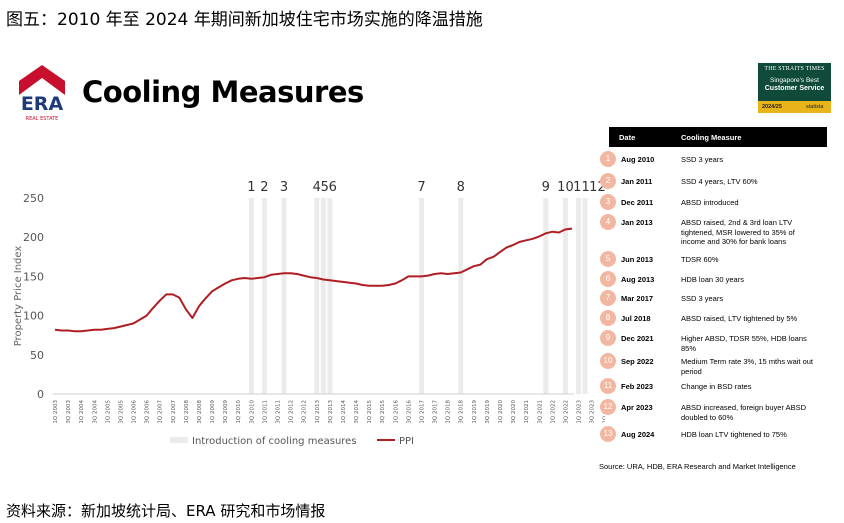 This screenshot has width=844, height=523. What do you see at coordinates (33, 316) in the screenshot?
I see `y-tick-label: 100` at bounding box center [33, 316].